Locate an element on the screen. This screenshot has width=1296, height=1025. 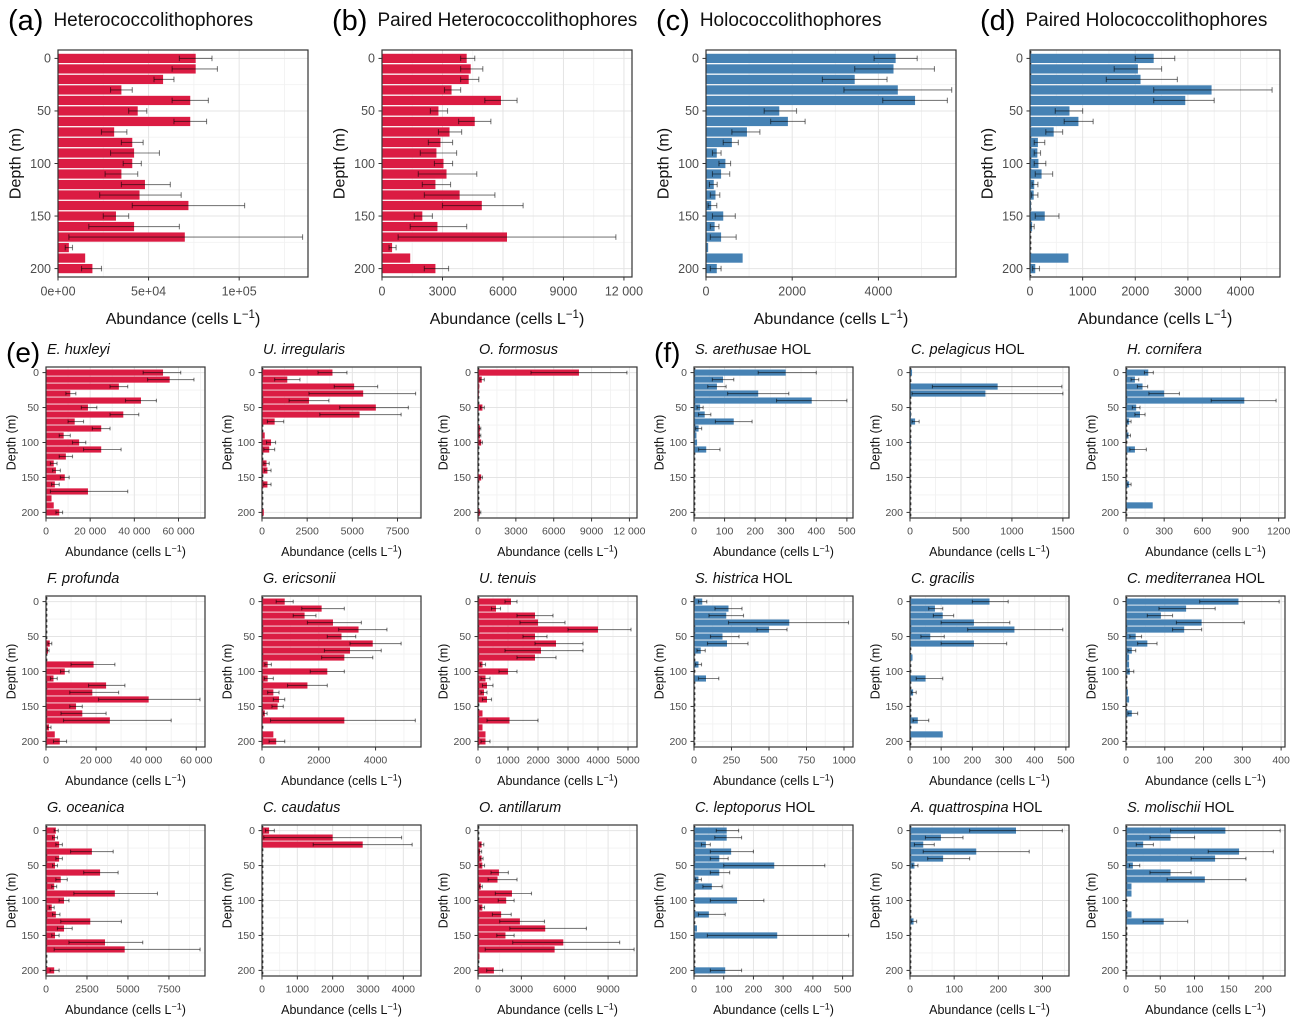
x-tick-label: 300 is located at coordinates (1043, 990).